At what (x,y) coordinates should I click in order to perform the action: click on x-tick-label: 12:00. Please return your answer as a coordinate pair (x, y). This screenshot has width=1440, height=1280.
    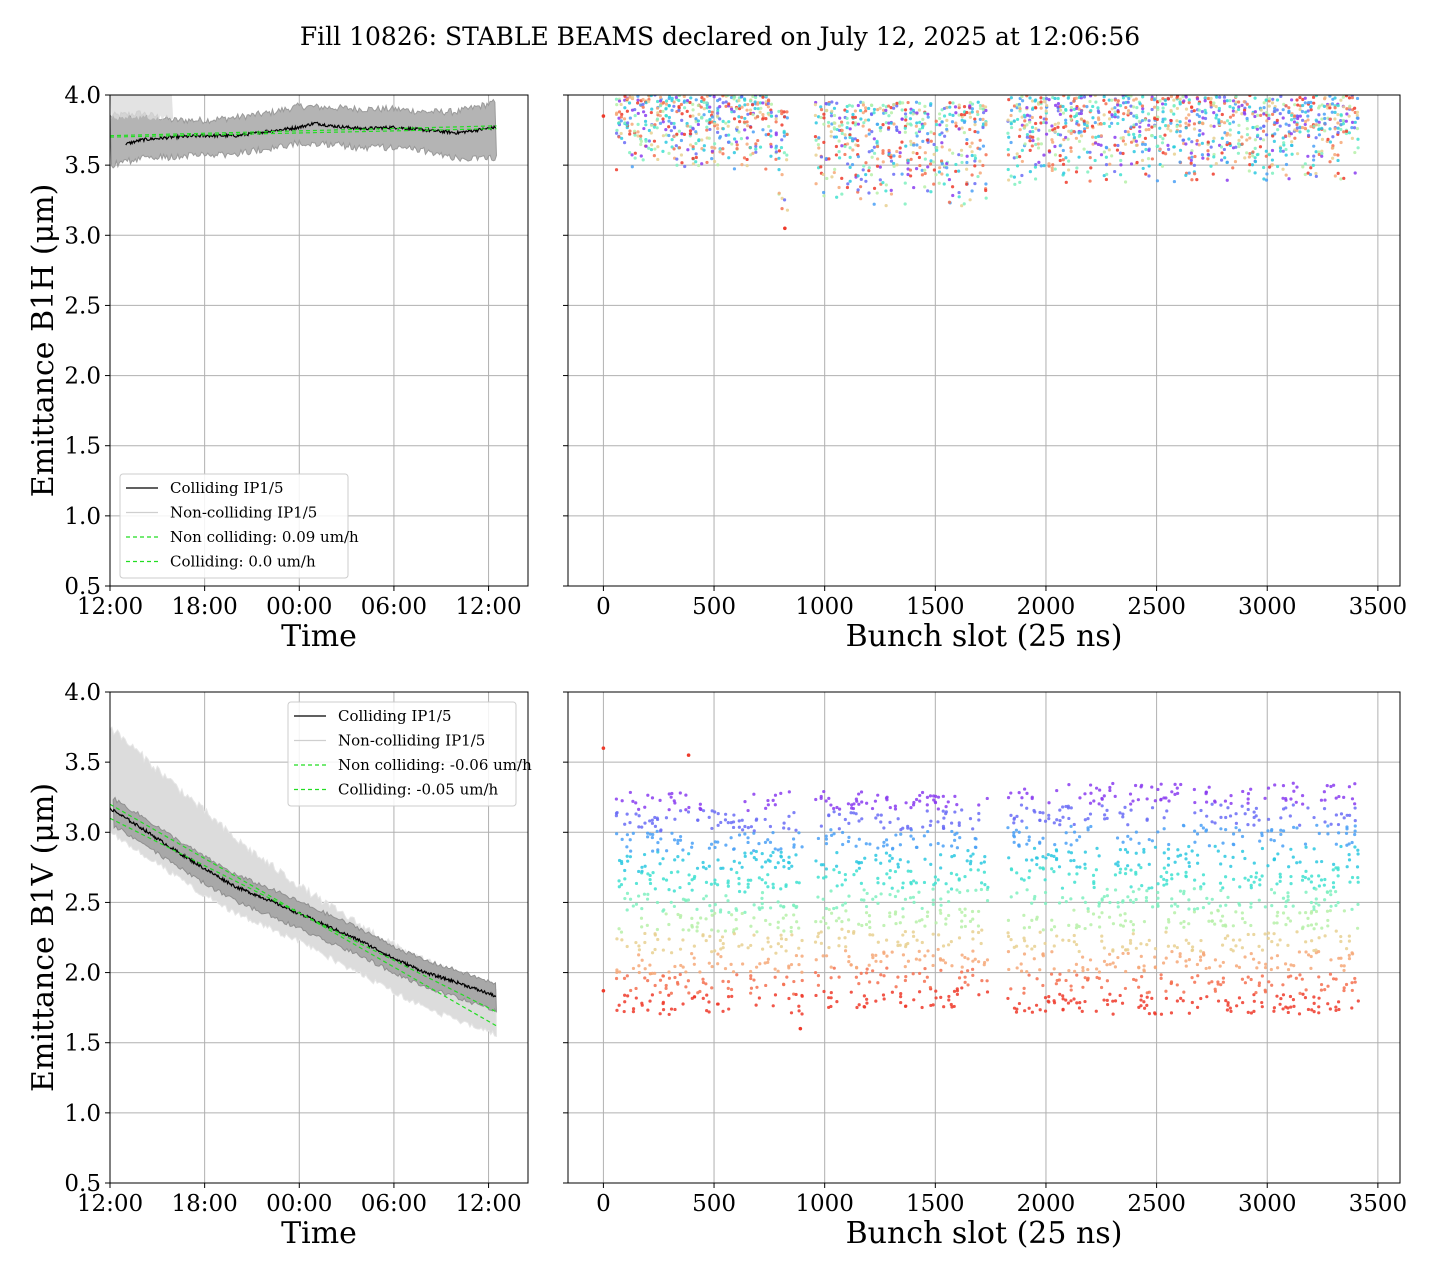
    Looking at the image, I should click on (110, 607).